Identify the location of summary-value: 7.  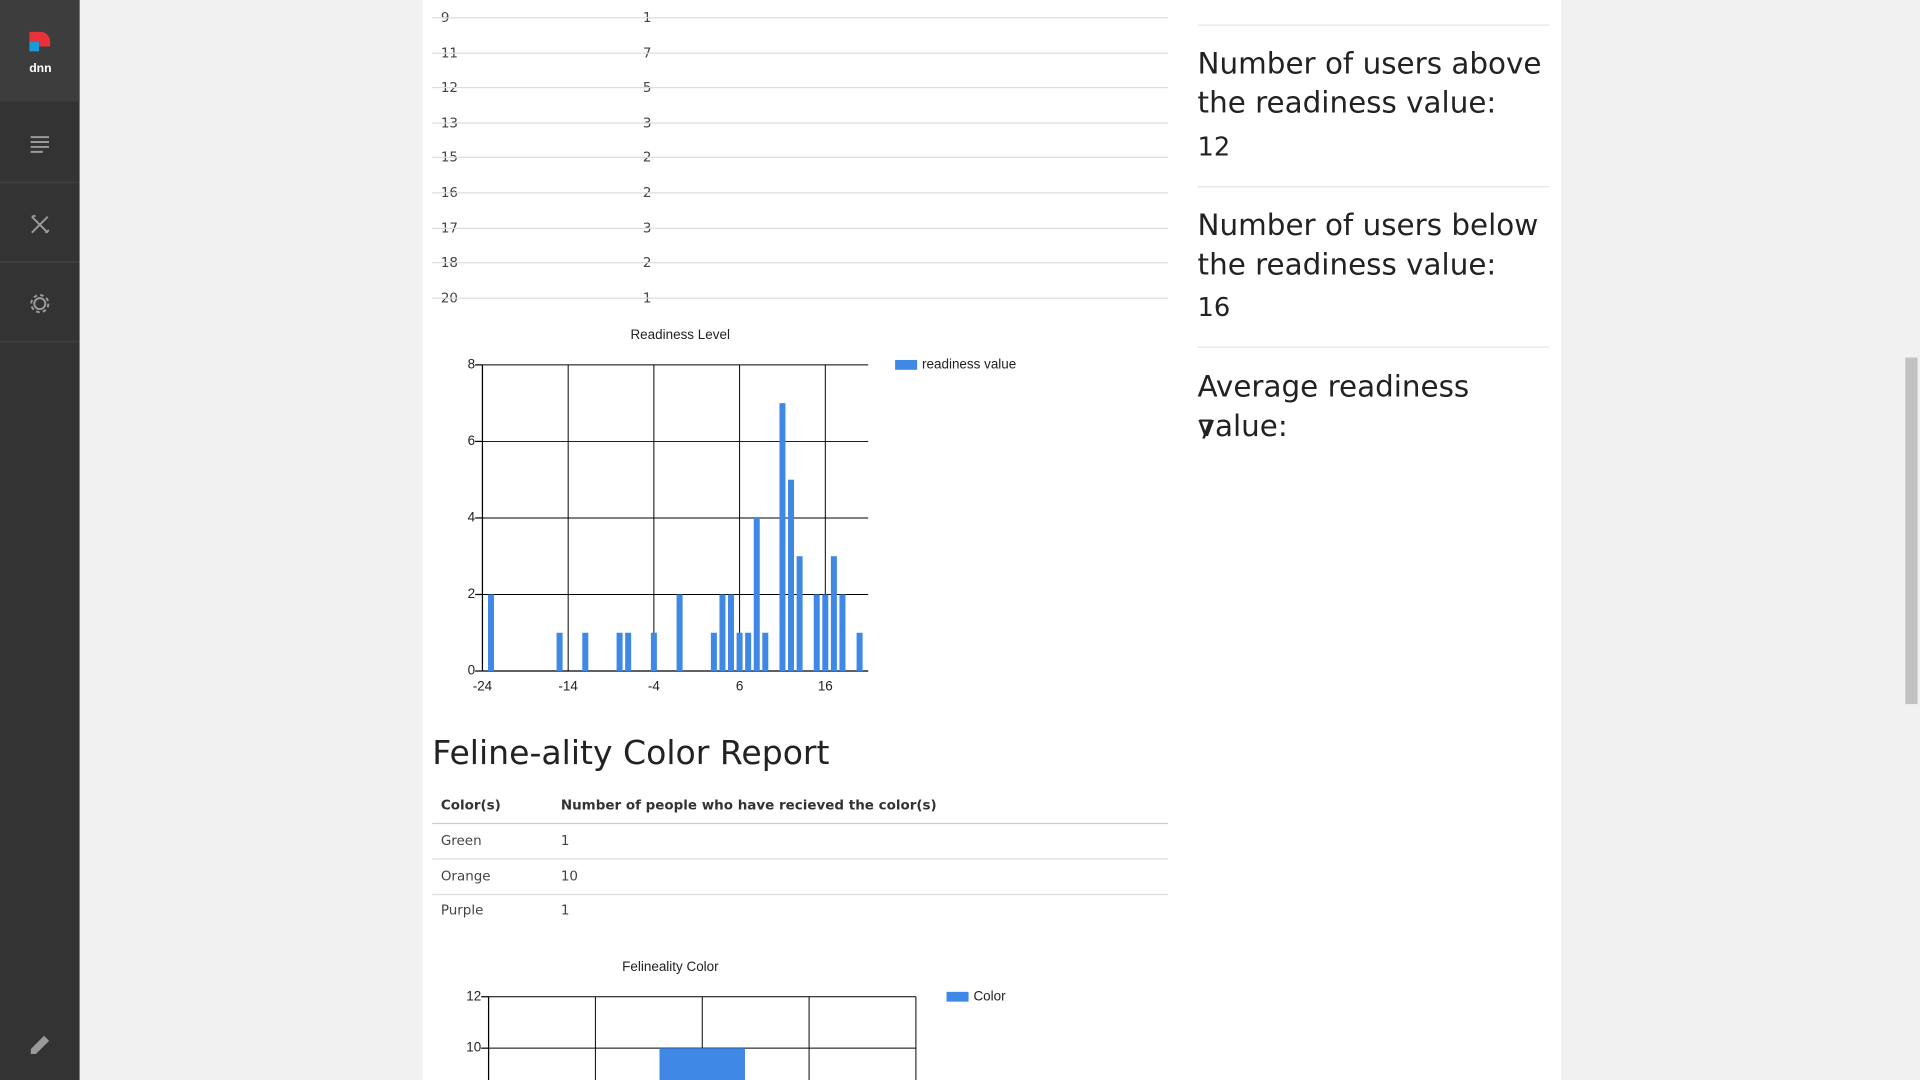
(1205, 430).